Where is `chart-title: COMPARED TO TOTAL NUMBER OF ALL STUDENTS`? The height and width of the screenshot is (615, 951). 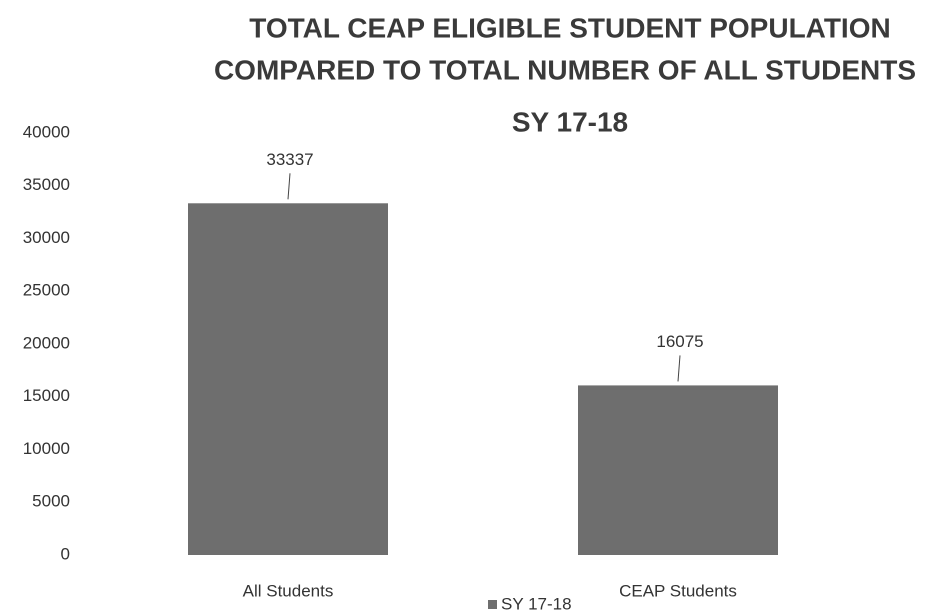
chart-title: COMPARED TO TOTAL NUMBER OF ALL STUDENTS is located at coordinates (565, 69).